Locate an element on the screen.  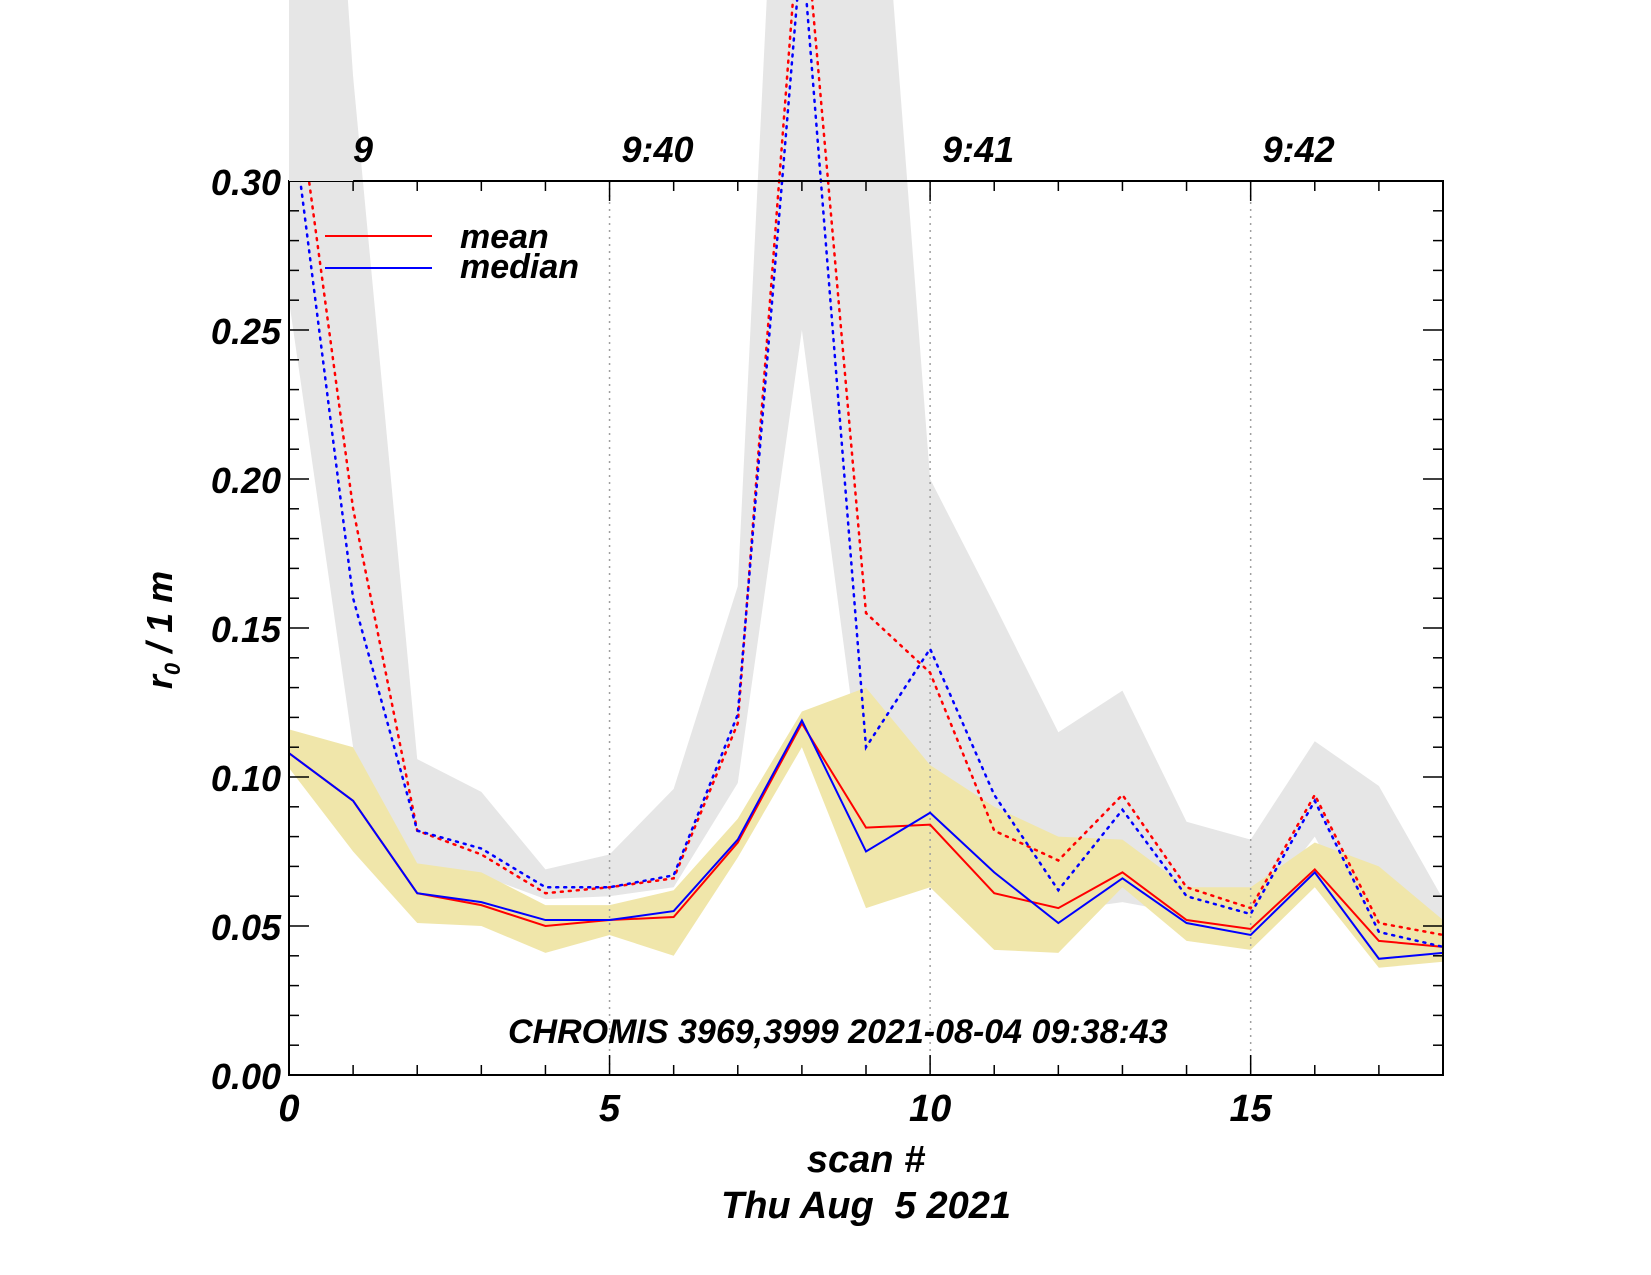
series-median-line is located at coordinates (866, 839).